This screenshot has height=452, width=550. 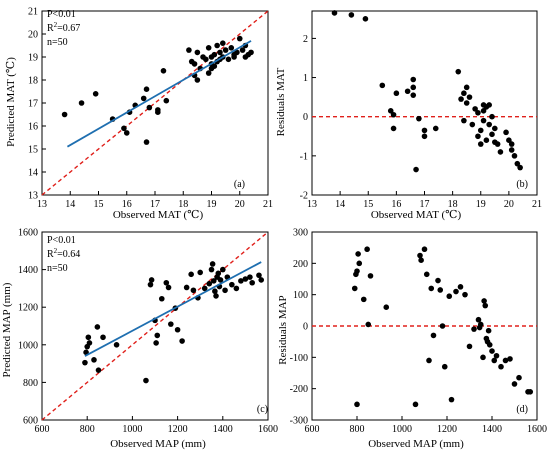 What do you see at coordinates (63, 27) in the screenshot?
I see `panel-a-stats-r2: R2=0.67` at bounding box center [63, 27].